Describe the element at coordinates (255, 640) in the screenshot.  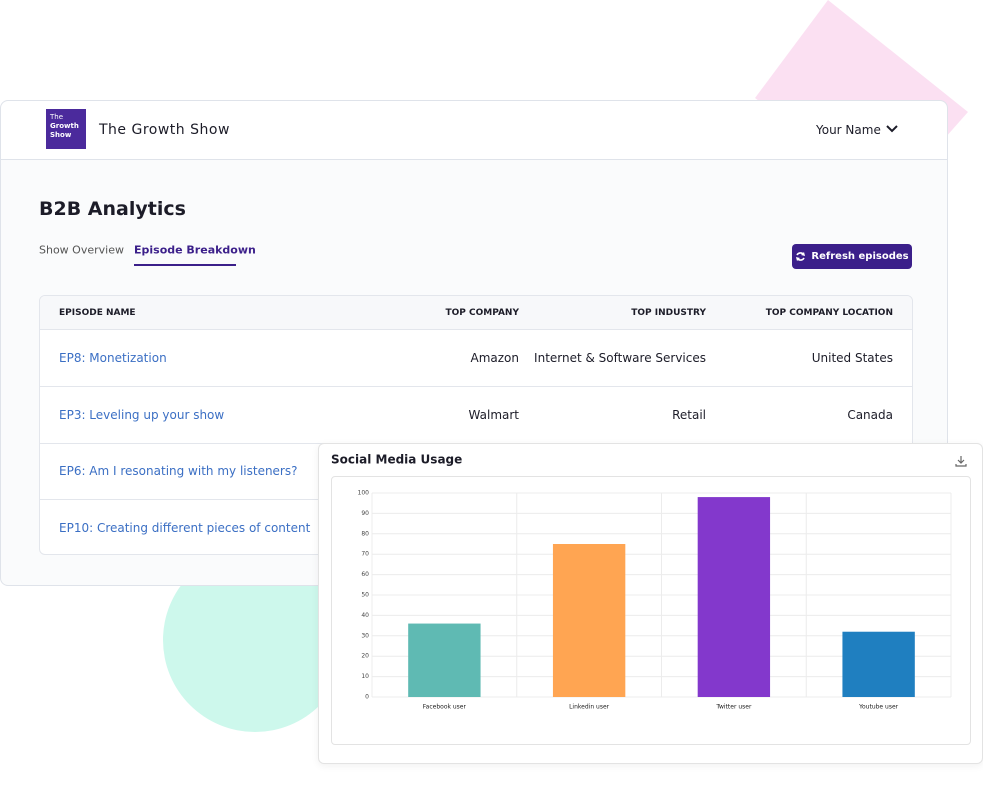
I see `mint-circle` at that location.